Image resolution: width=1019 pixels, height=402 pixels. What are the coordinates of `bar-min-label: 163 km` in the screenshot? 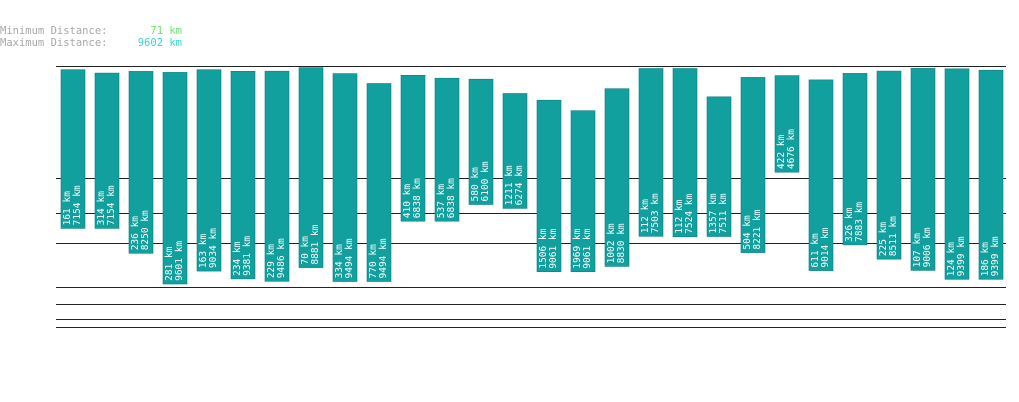 It's located at (203, 251).